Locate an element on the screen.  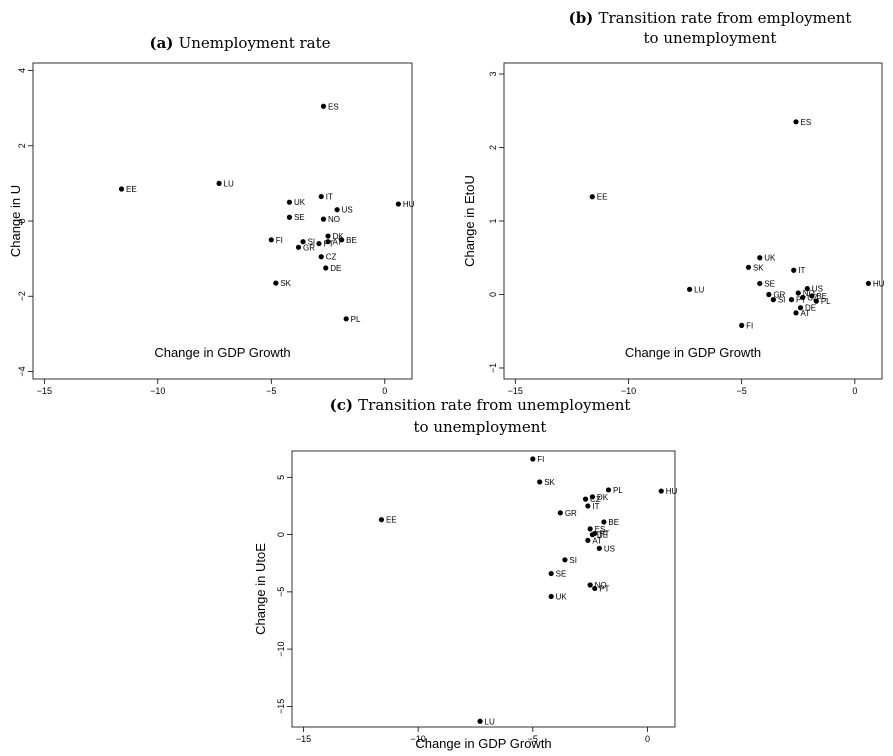
x-tick-label: −10 is located at coordinates (157, 391).